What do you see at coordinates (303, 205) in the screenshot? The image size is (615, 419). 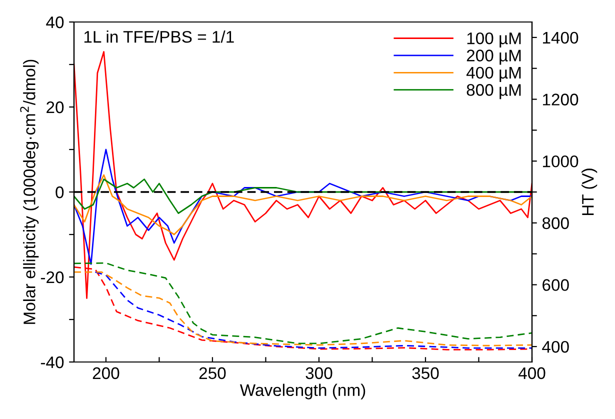 I see `line-series` at bounding box center [303, 205].